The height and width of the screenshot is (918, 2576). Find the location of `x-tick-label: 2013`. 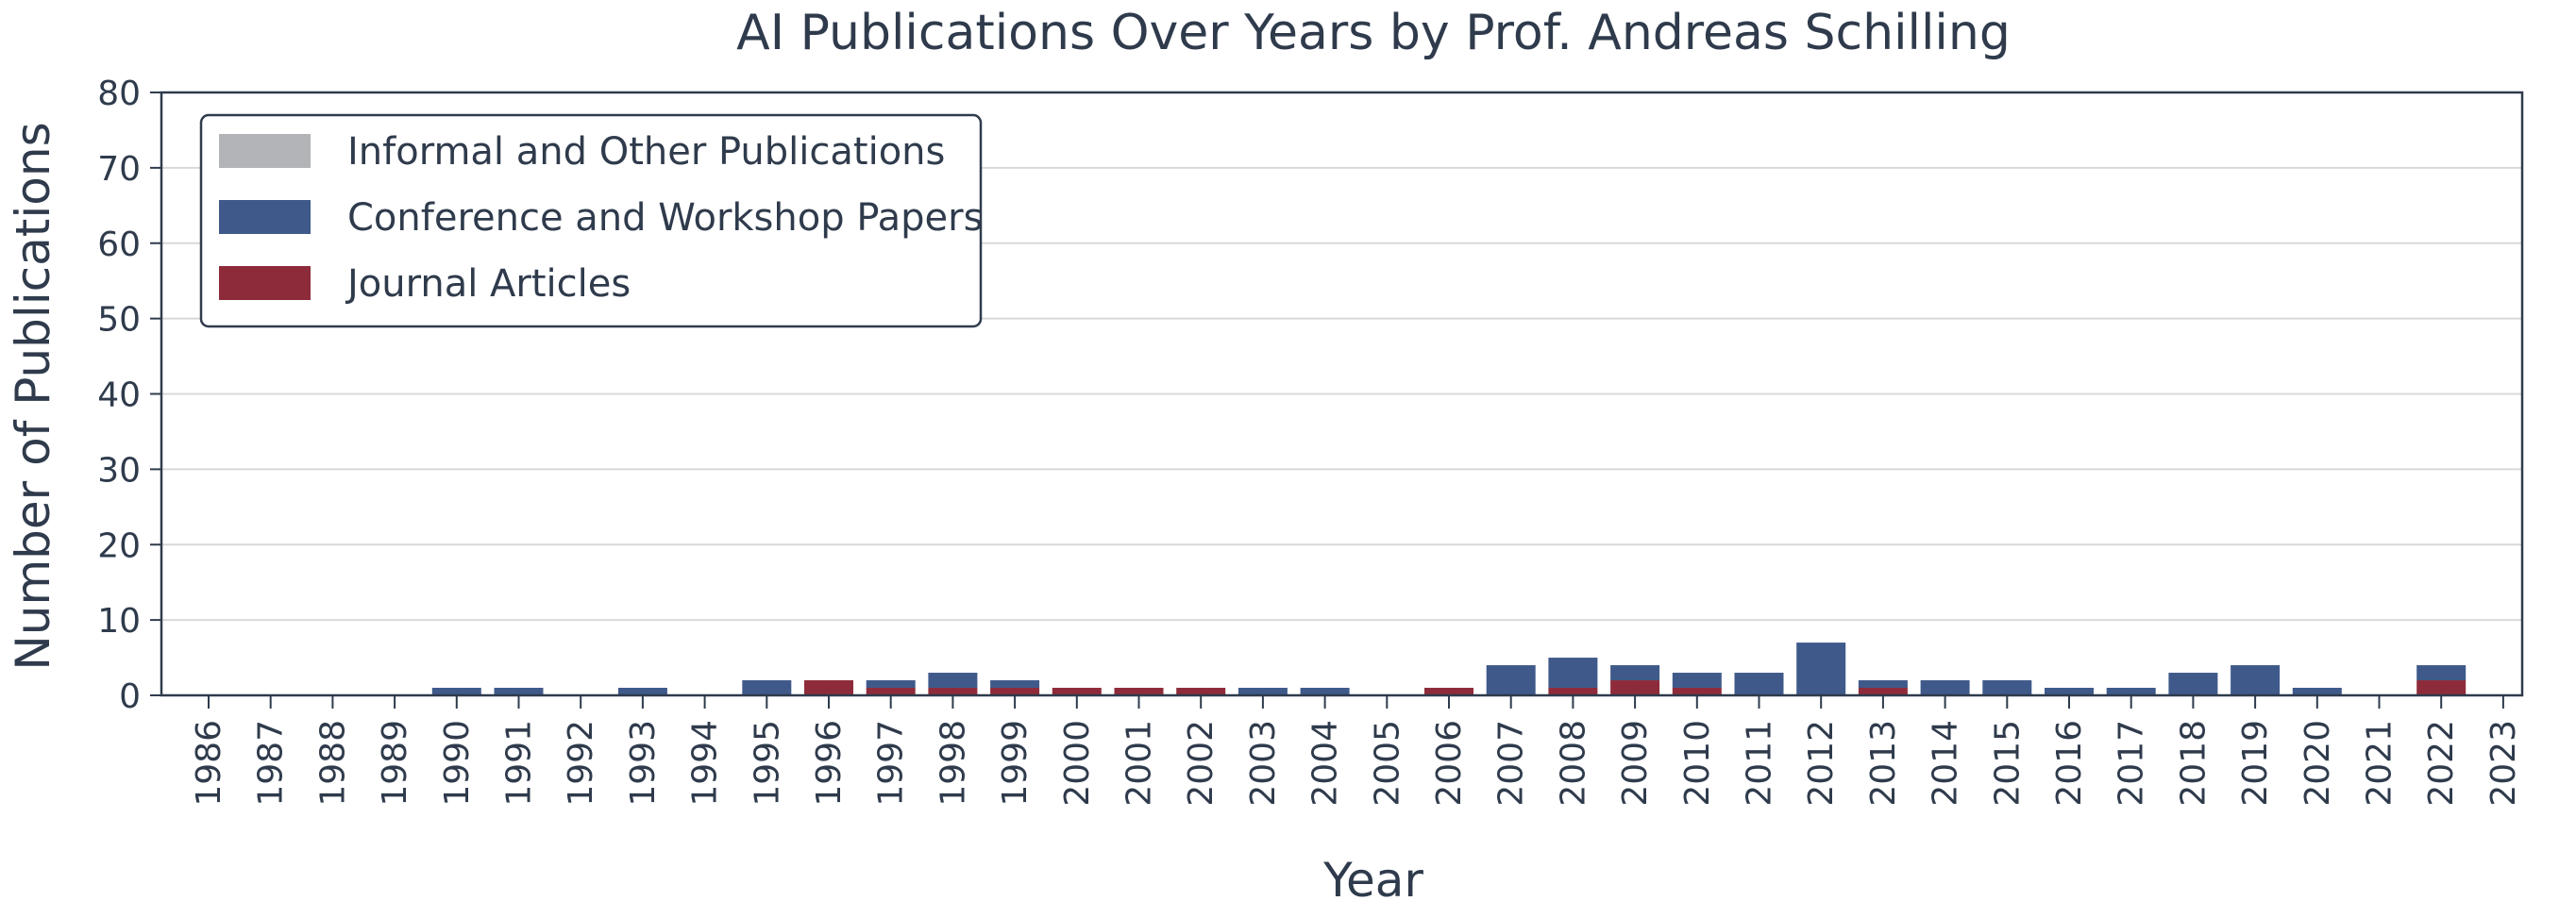

x-tick-label: 2013 is located at coordinates (1884, 763).